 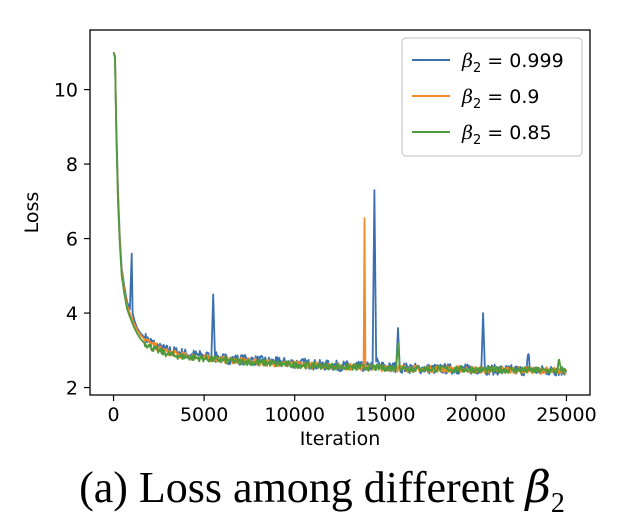 I want to click on legend-label: β2 = 0.999, so click(x=512, y=63).